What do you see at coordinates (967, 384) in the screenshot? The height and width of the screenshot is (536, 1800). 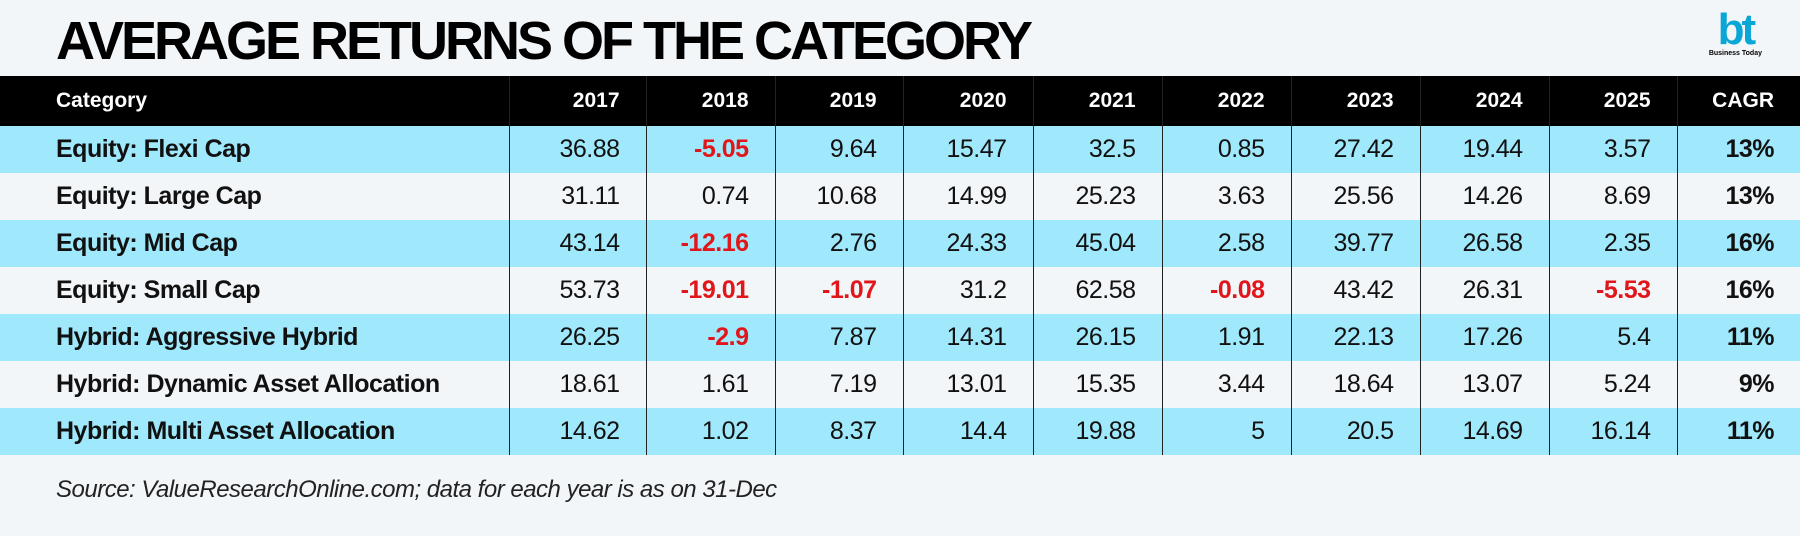 I see `value-cell: 13.01` at bounding box center [967, 384].